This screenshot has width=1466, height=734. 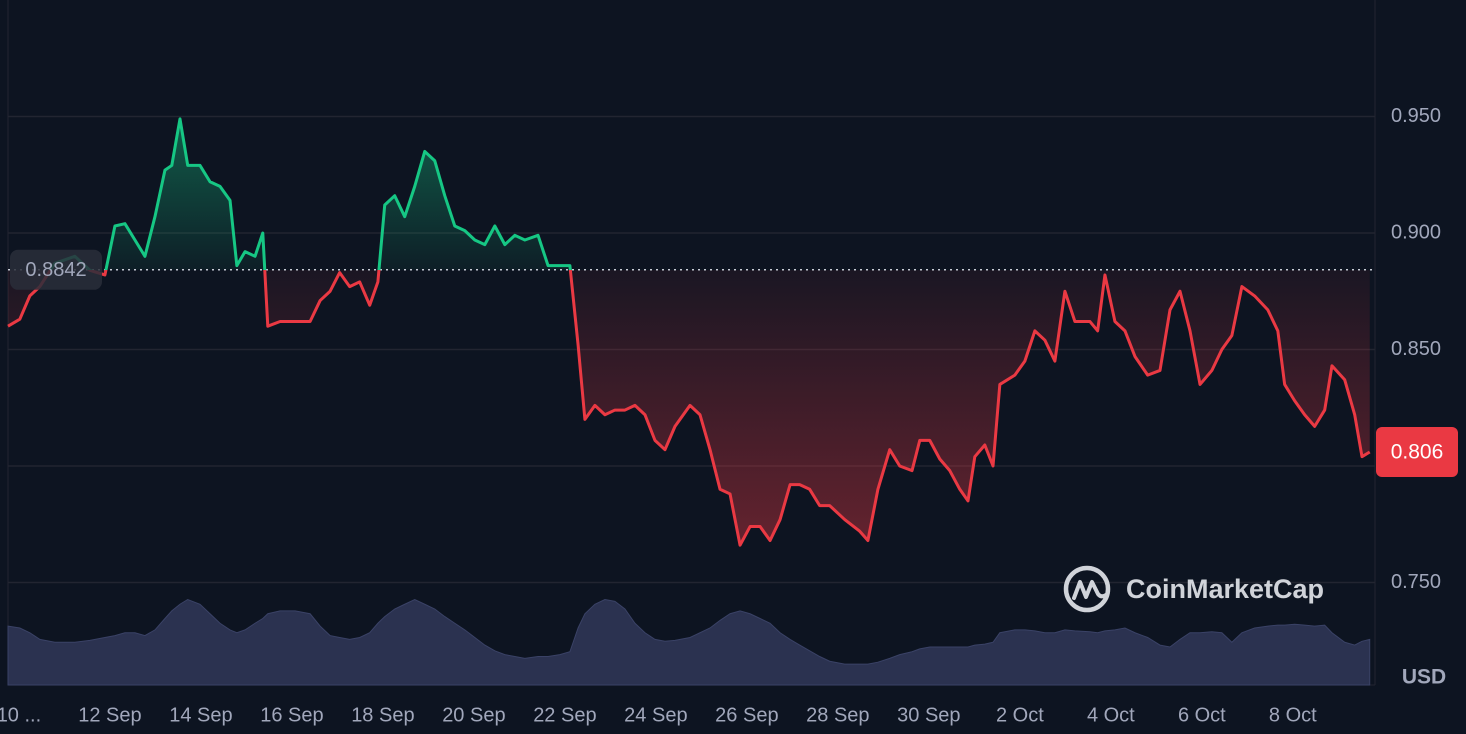 What do you see at coordinates (473, 715) in the screenshot?
I see `x-tick-label: 20 Sep` at bounding box center [473, 715].